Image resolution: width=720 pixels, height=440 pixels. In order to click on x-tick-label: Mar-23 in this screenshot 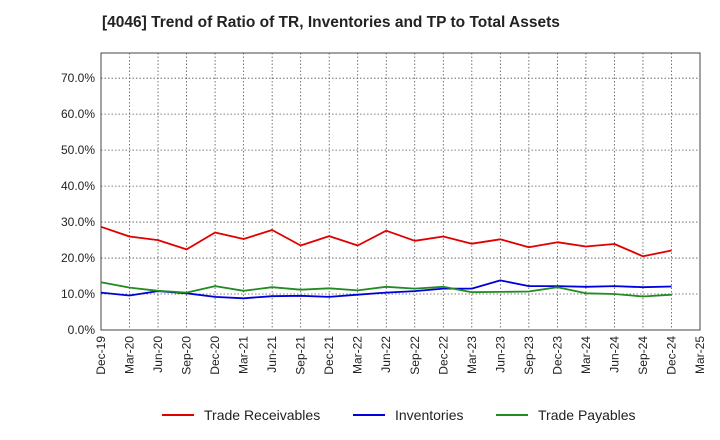, I will do `click(472, 355)`.